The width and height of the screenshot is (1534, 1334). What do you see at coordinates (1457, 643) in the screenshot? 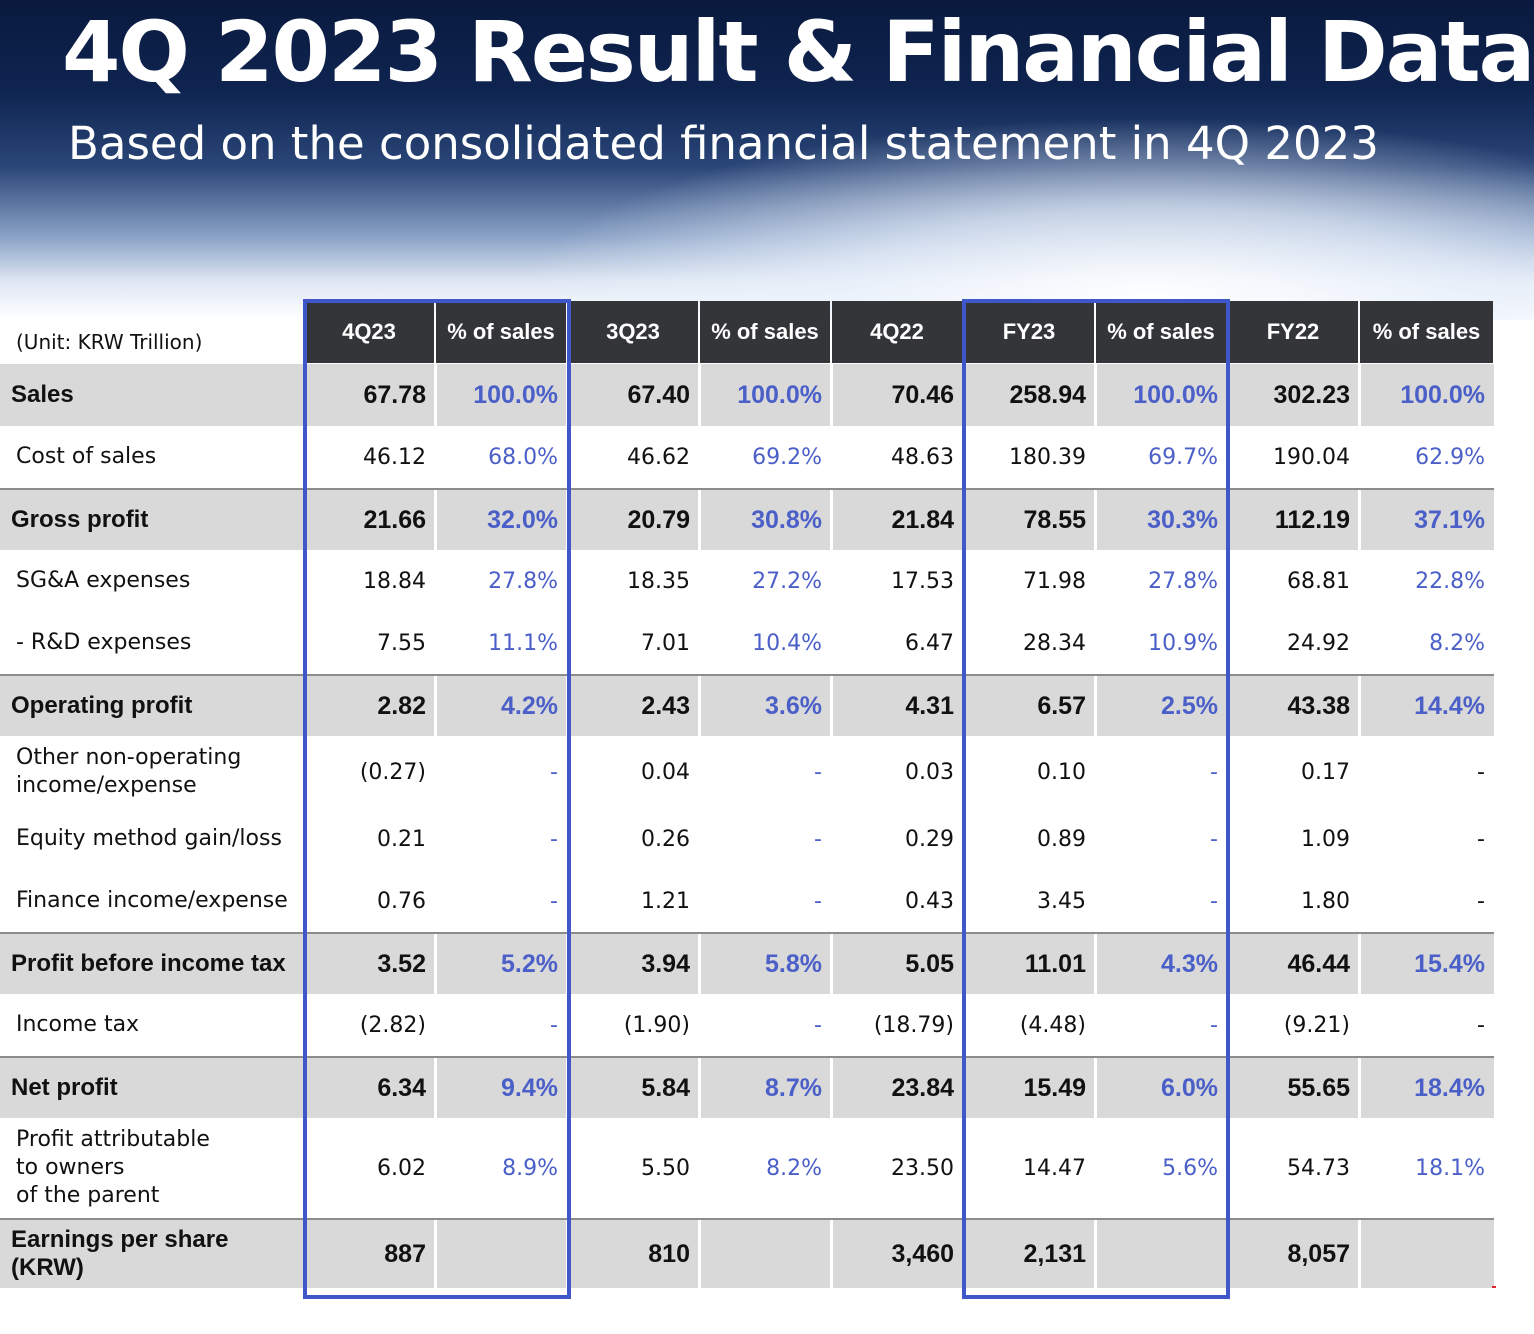
I see `percent-cell: 8.2%` at bounding box center [1457, 643].